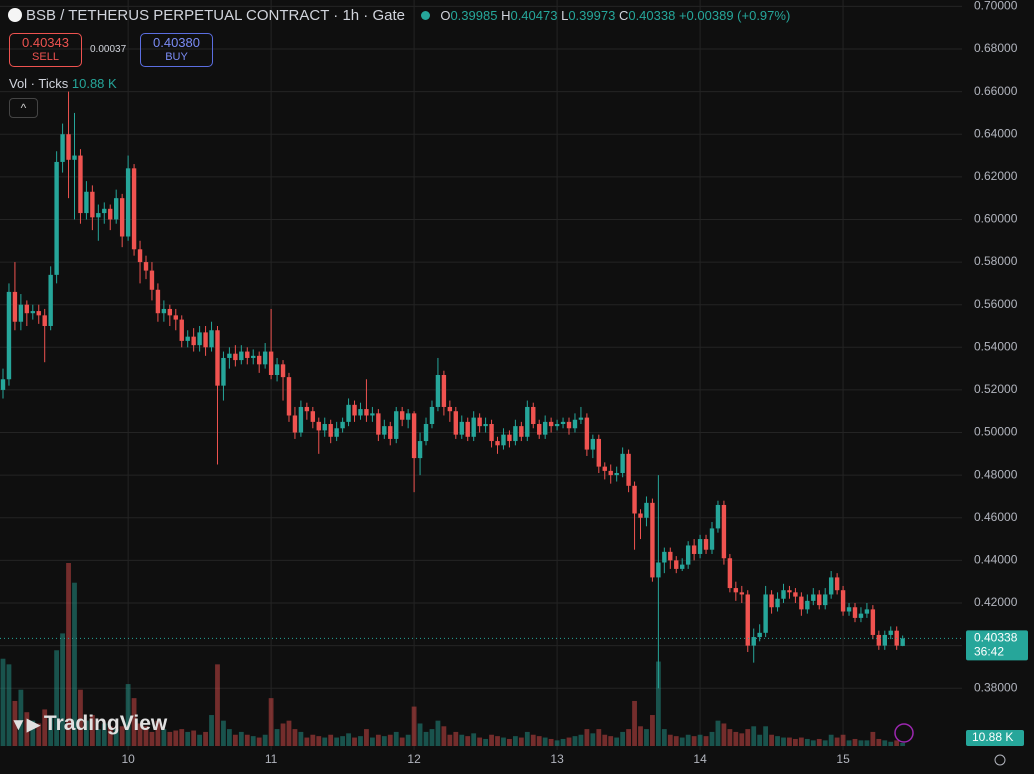  I want to click on y-tick-label: 0.54000, so click(996, 346).